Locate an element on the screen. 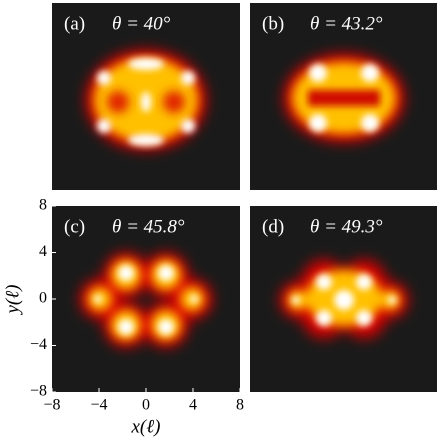 Image resolution: width=443 pixels, height=448 pixels. panel-title: θ = 49.3° is located at coordinates (346, 226).